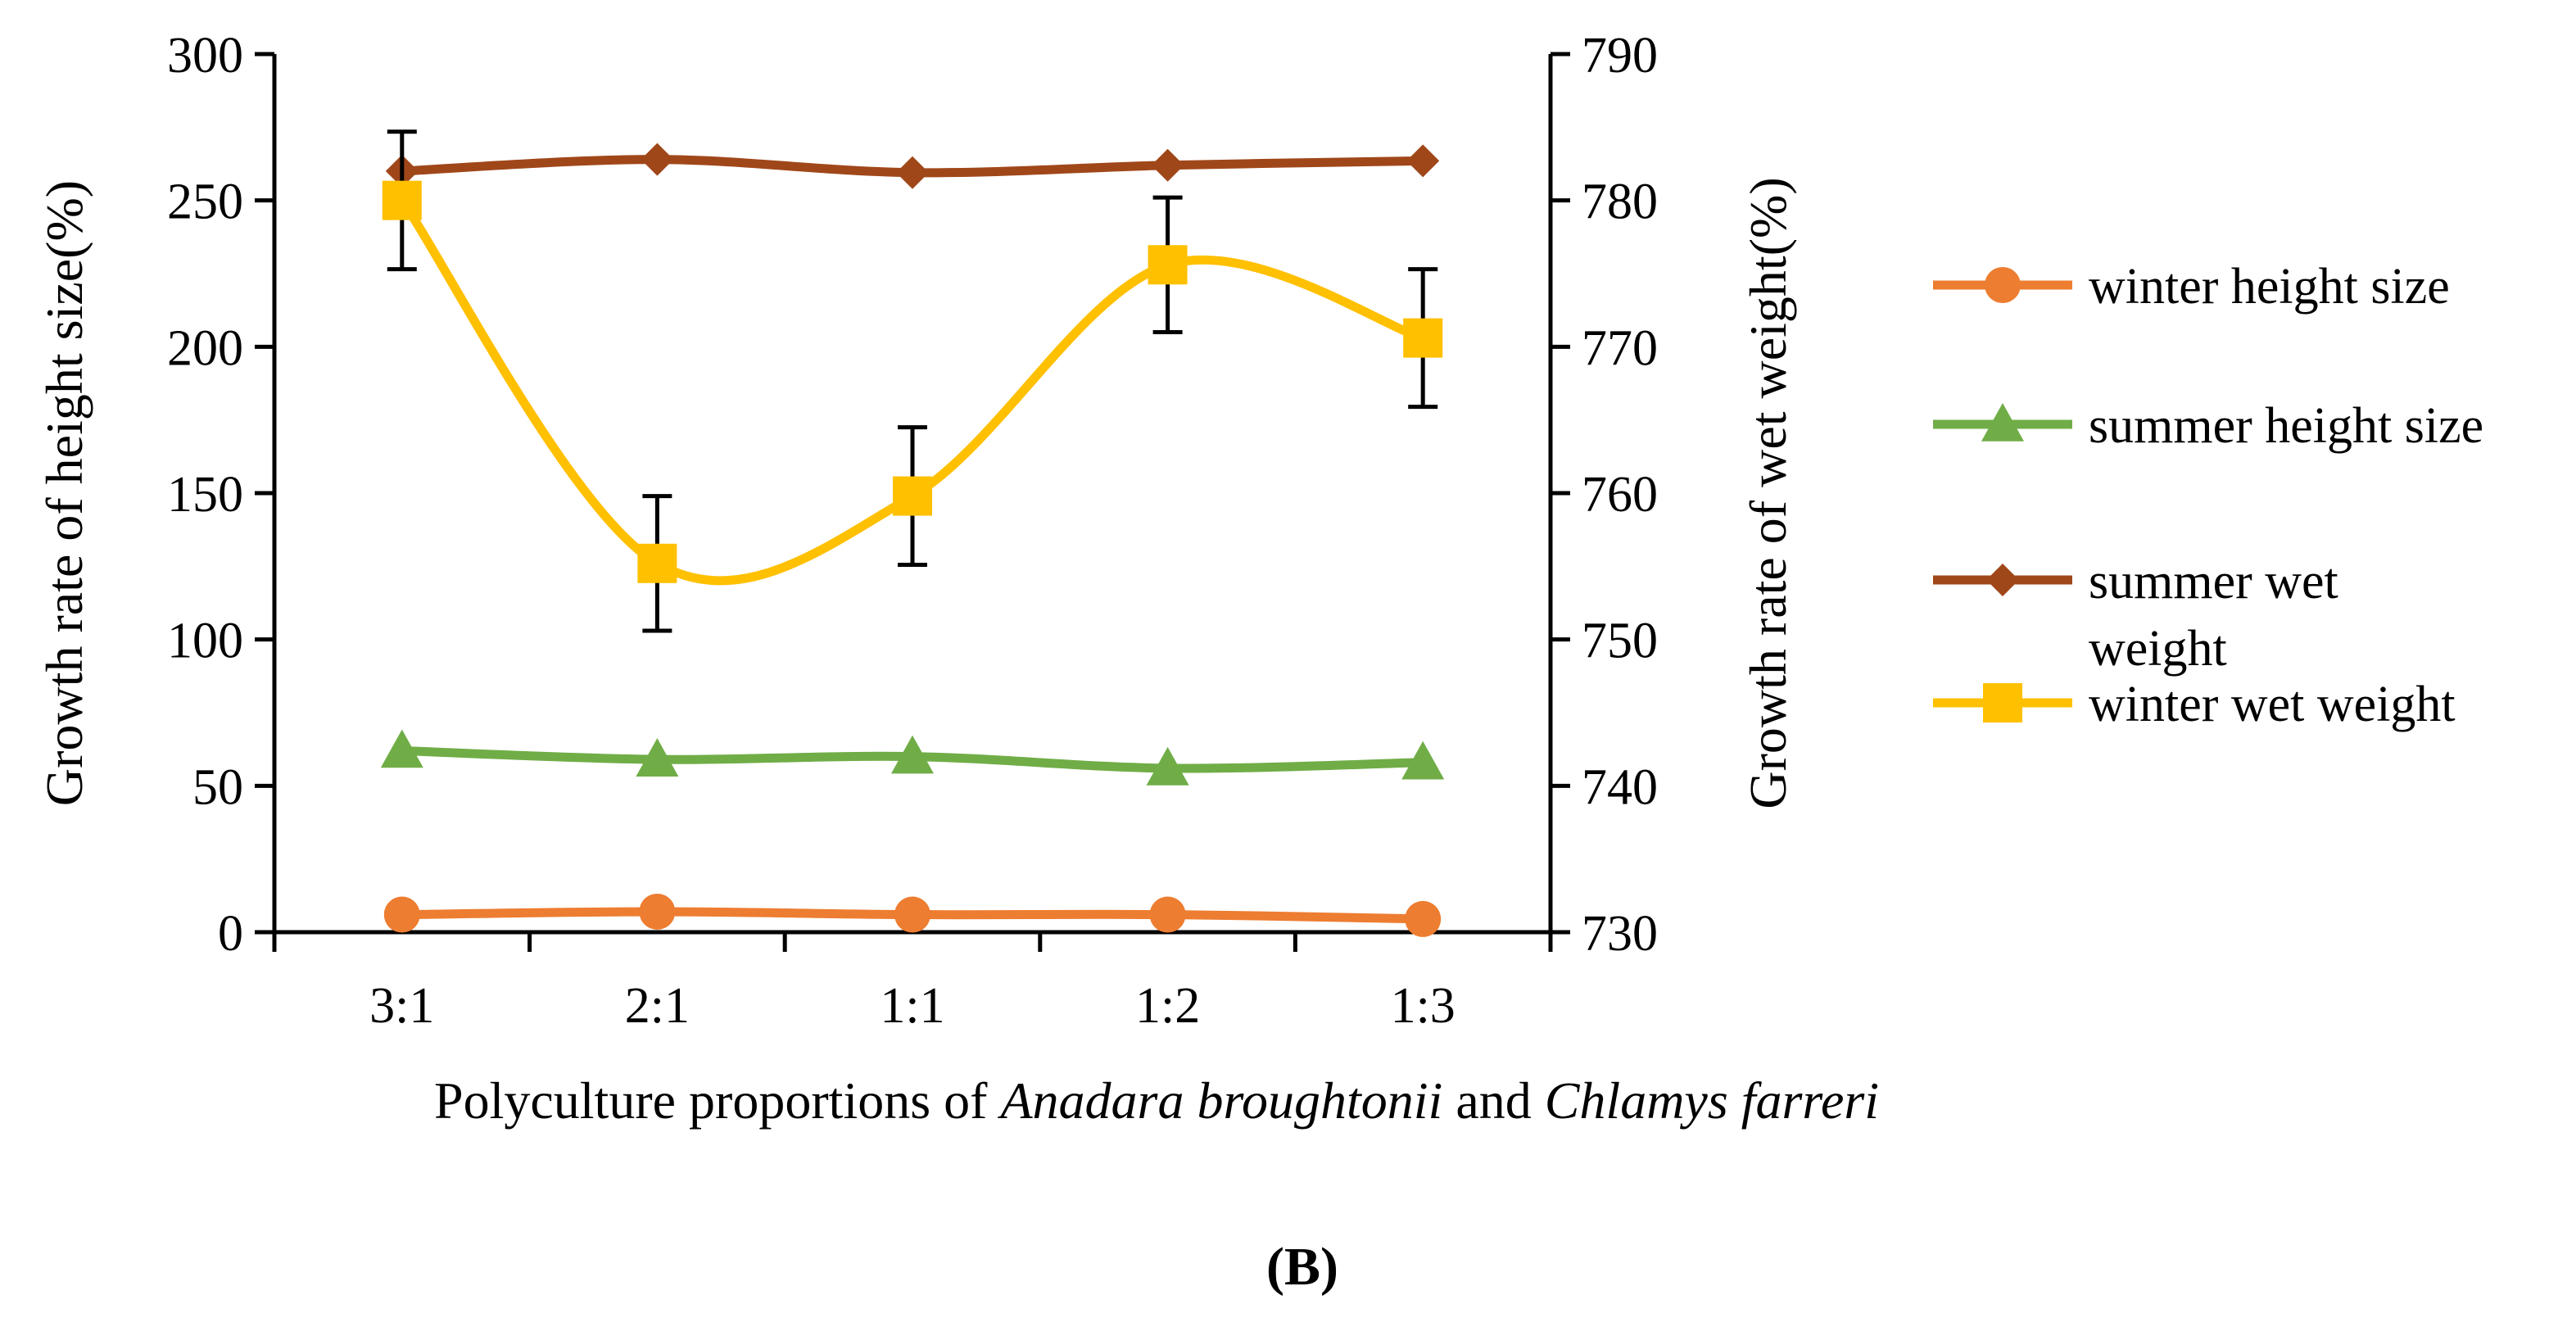 Image resolution: width=2576 pixels, height=1318 pixels. I want to click on y-left-tick-label: 150, so click(205, 495).